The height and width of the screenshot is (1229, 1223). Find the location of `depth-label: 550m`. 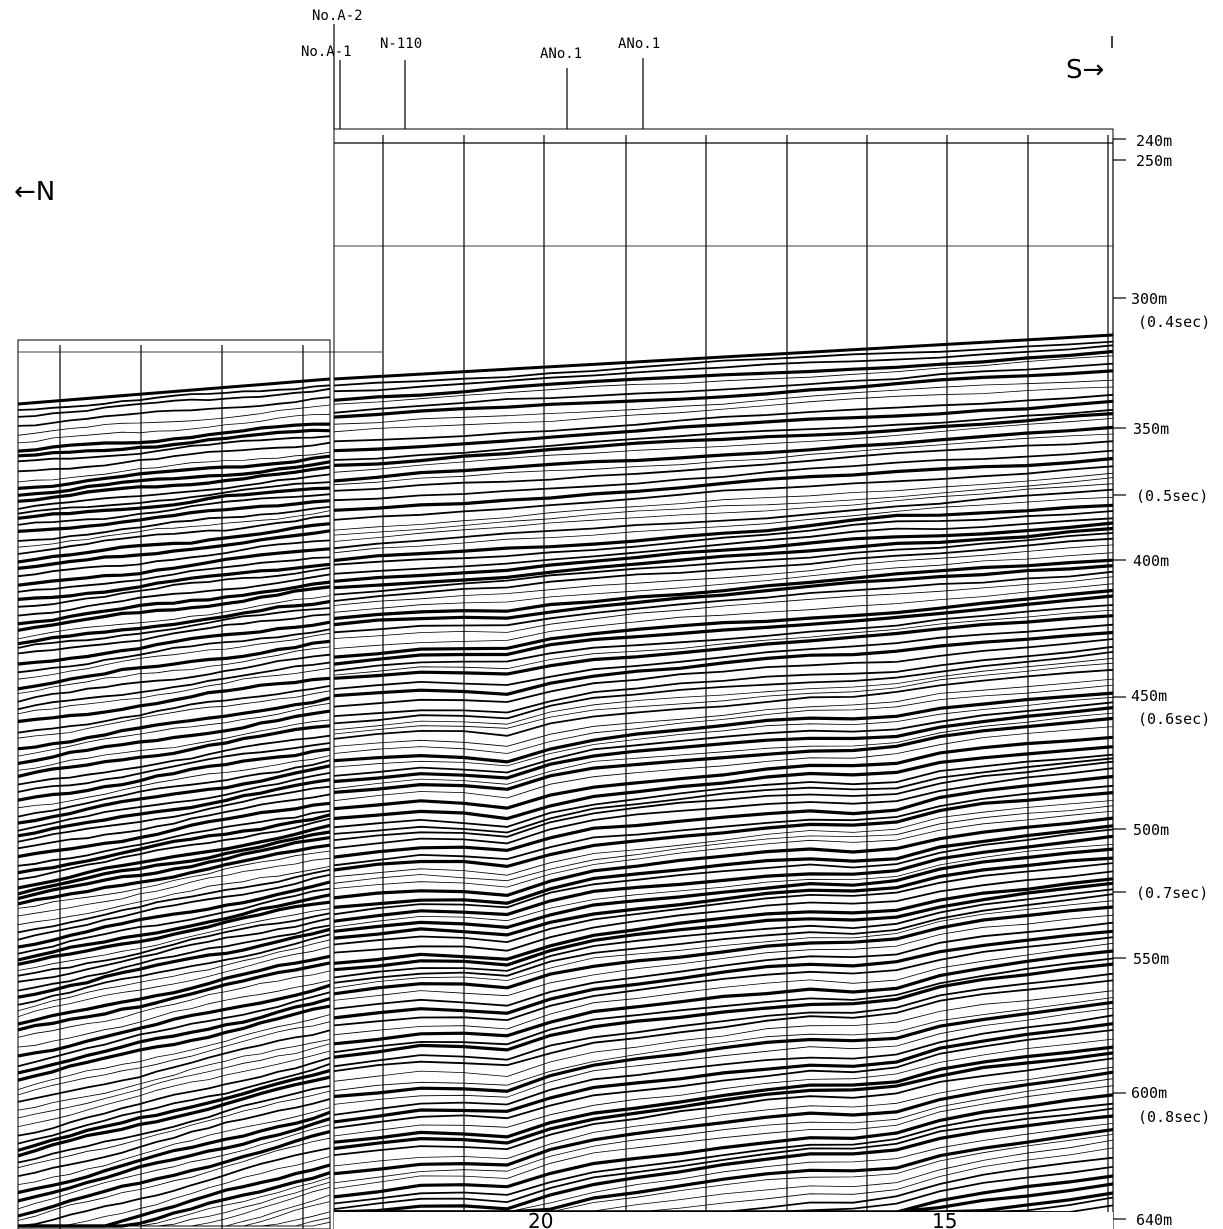

depth-label: 550m is located at coordinates (1151, 959).